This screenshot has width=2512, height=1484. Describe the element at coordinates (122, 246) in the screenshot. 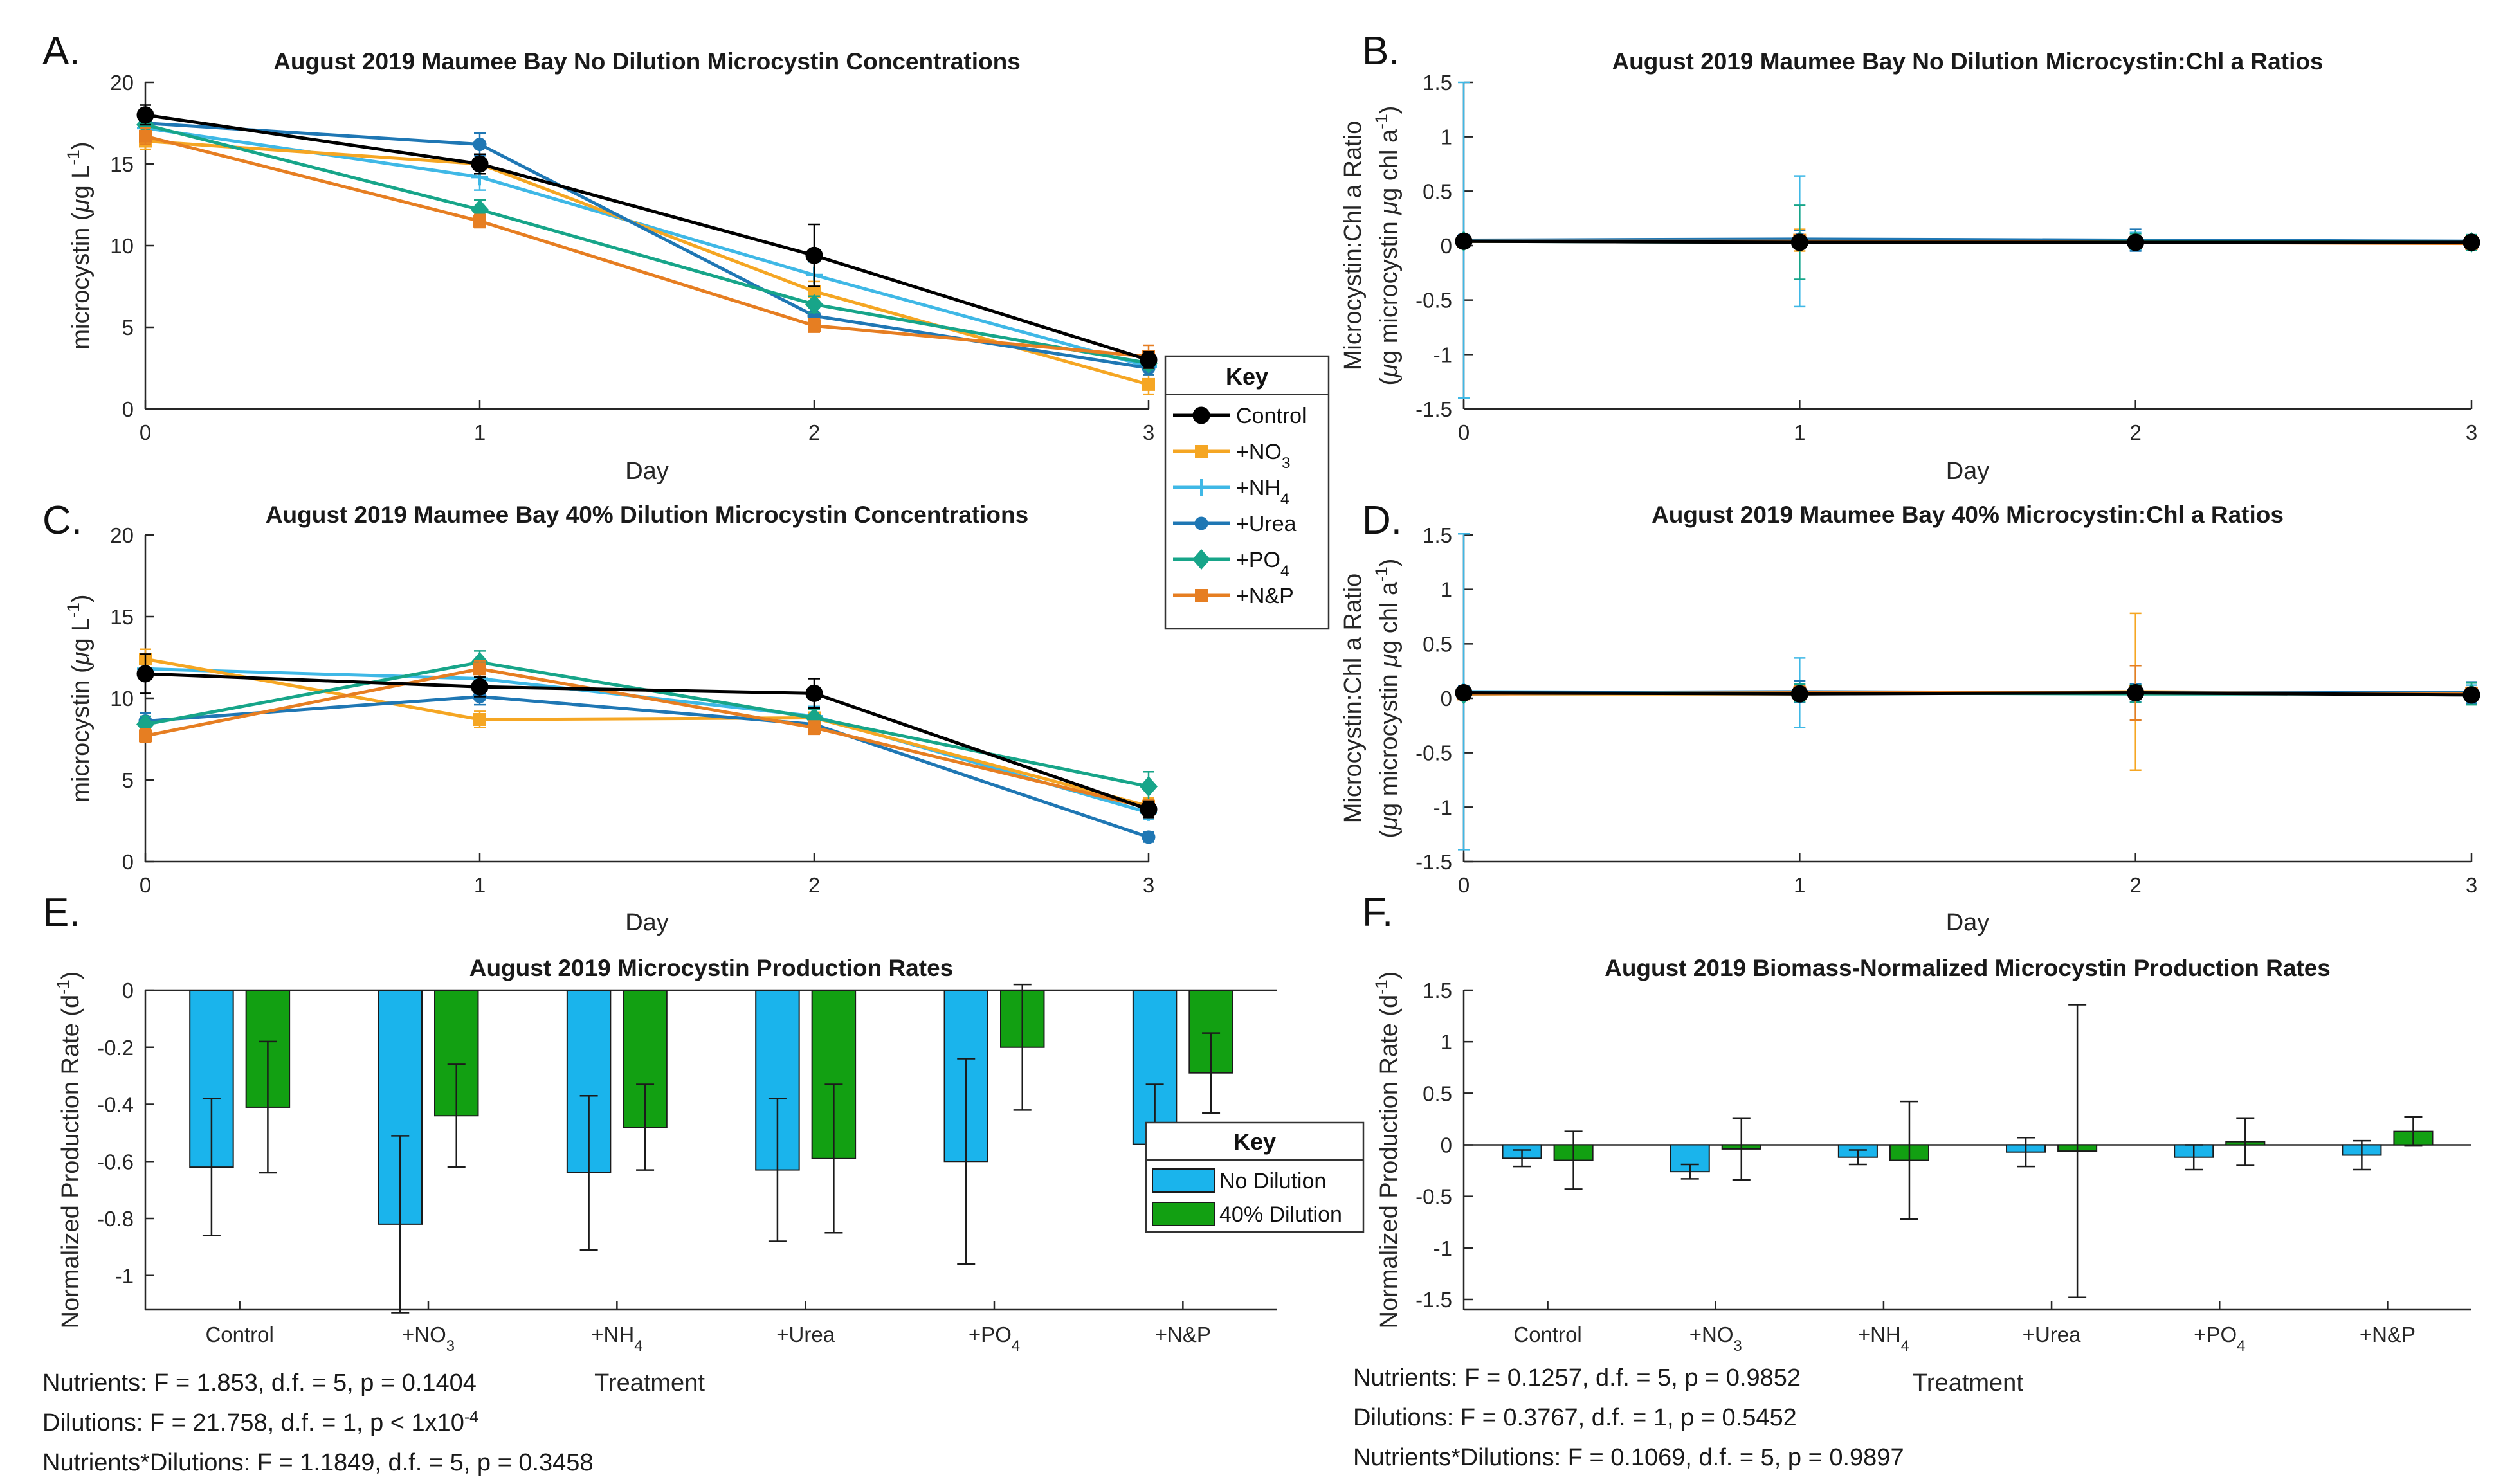

I see `y-tick-label: 10` at that location.